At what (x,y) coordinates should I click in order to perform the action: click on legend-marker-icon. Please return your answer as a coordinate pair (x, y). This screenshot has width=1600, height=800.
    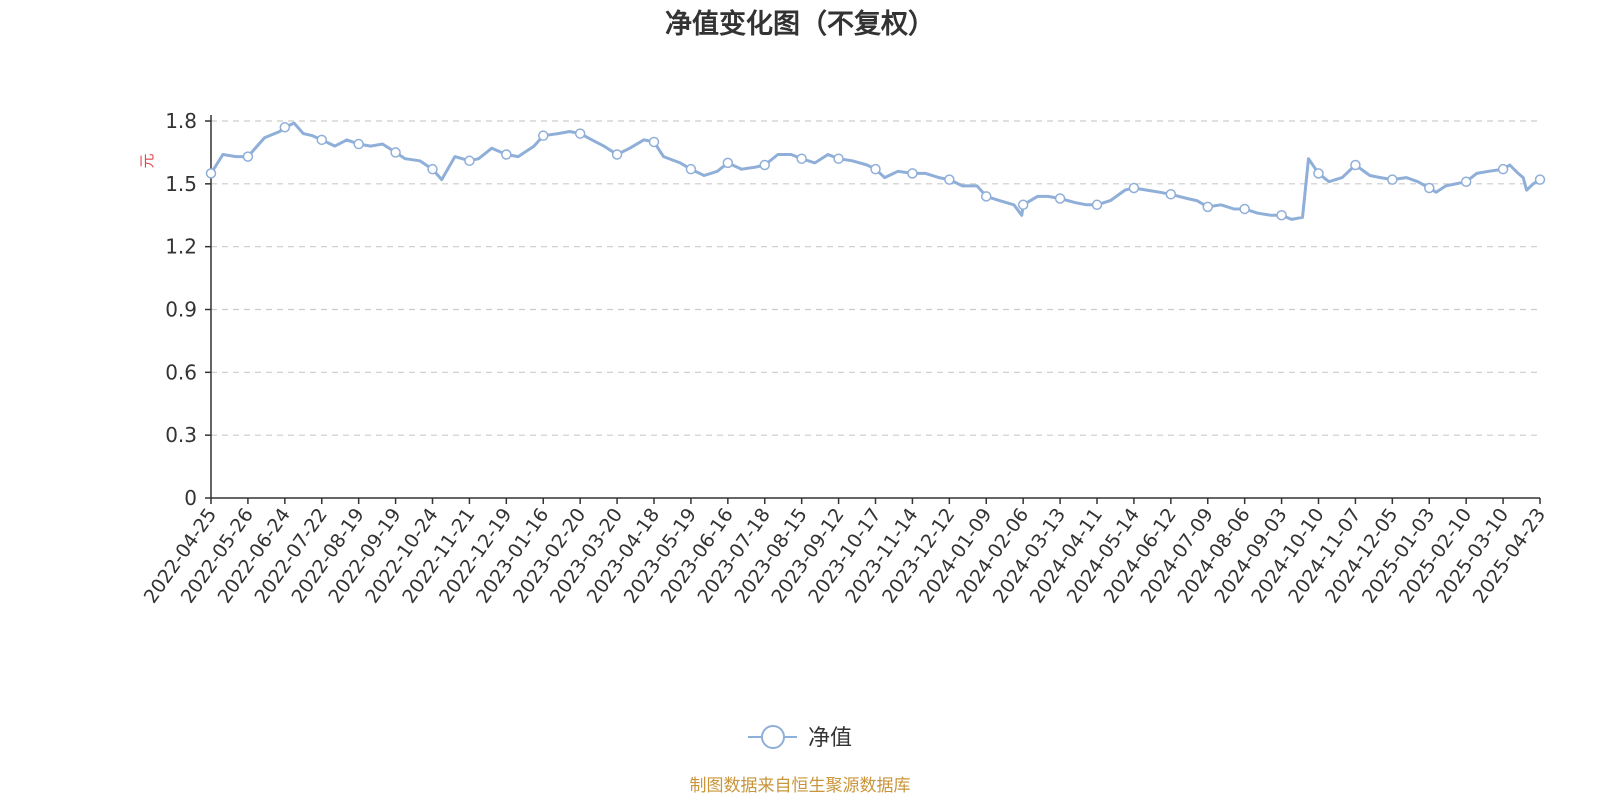
    Looking at the image, I should click on (773, 737).